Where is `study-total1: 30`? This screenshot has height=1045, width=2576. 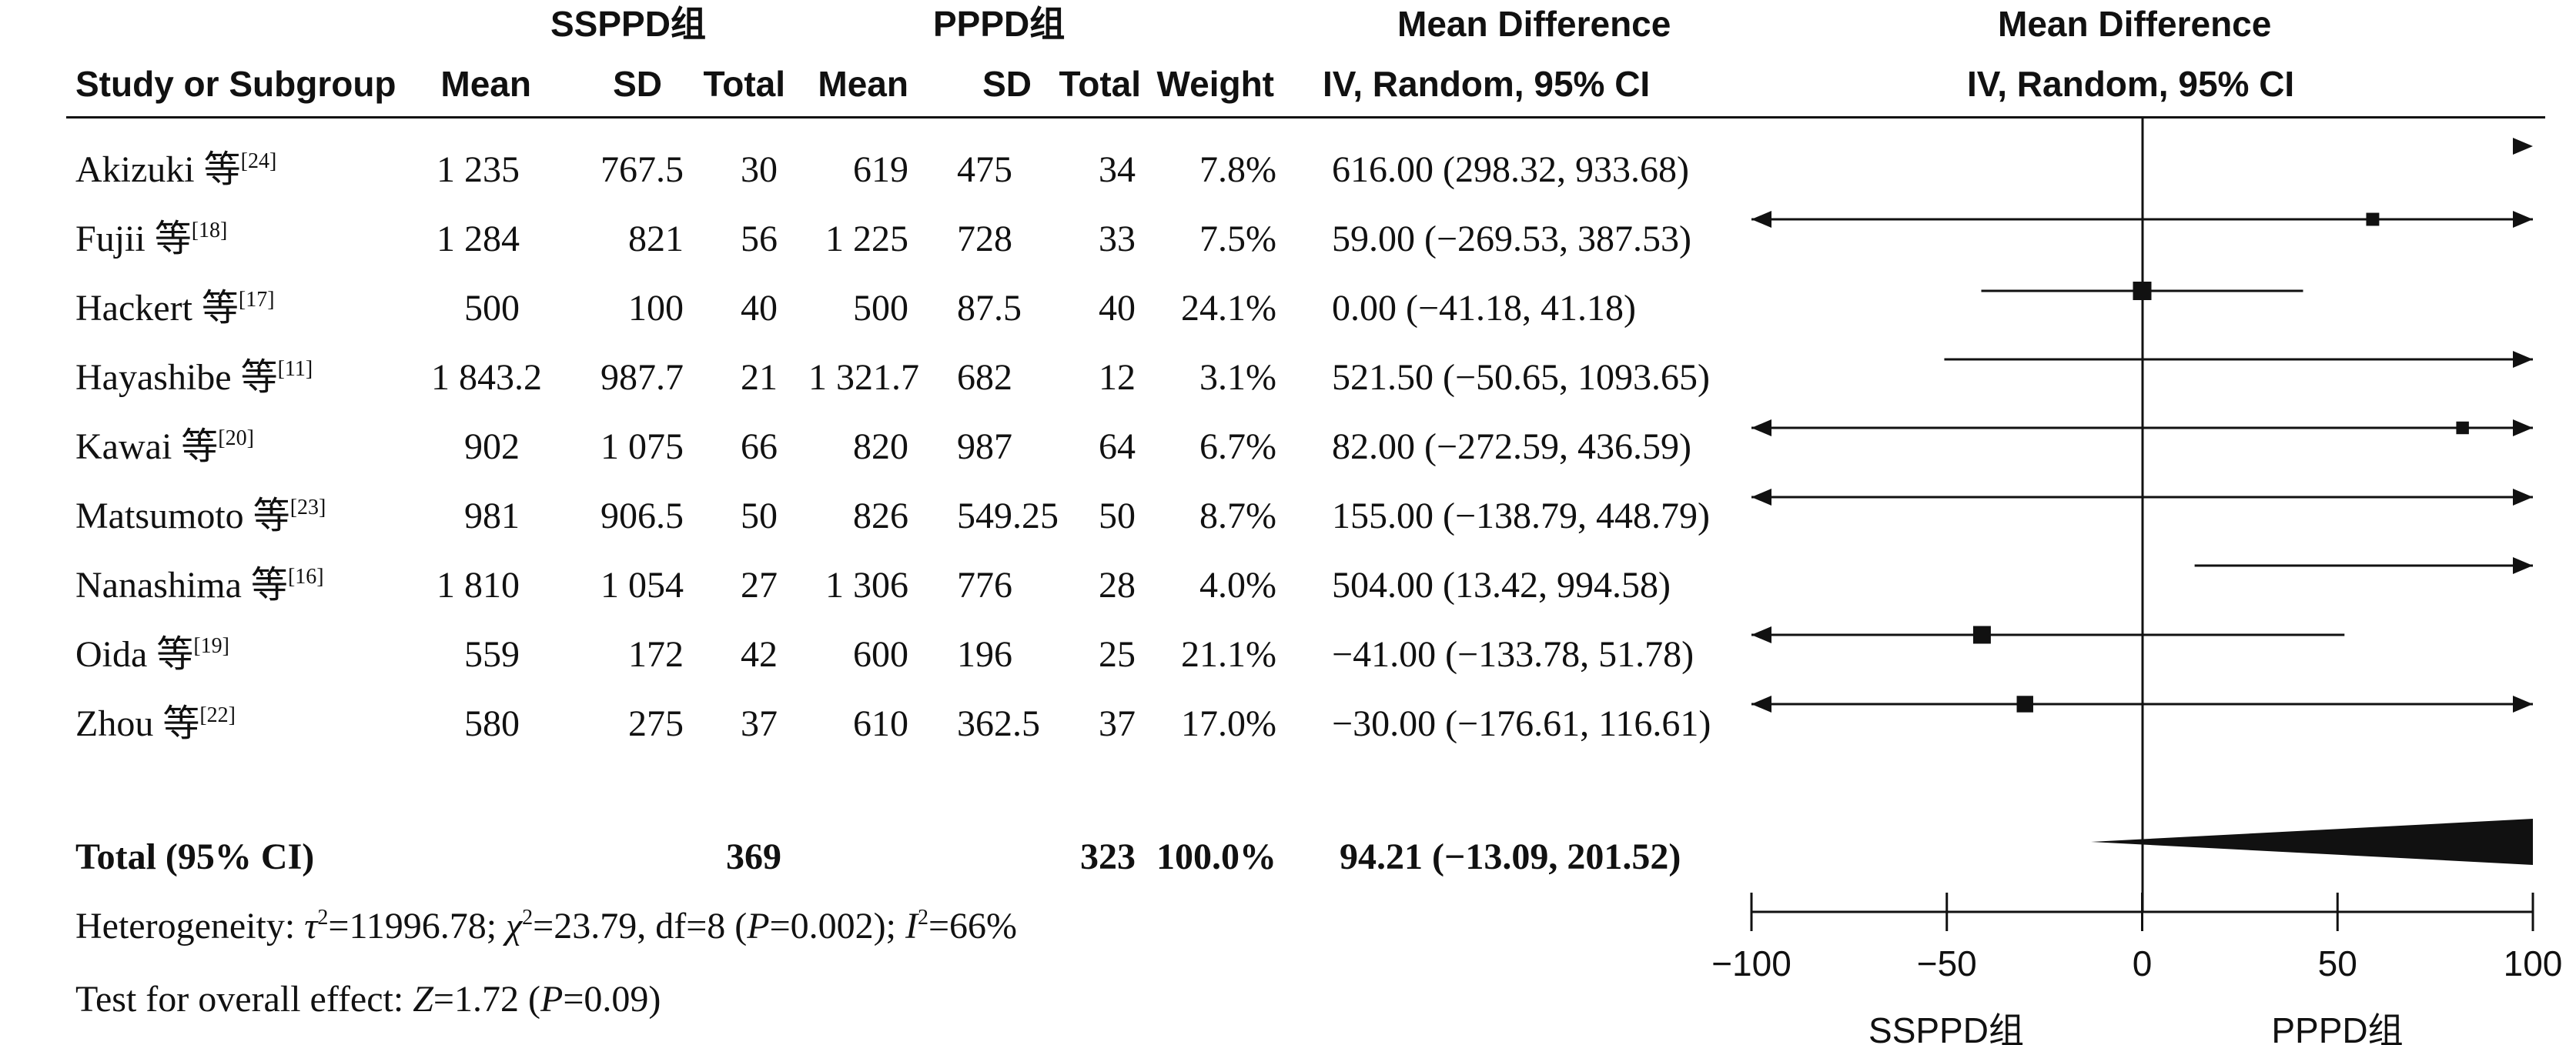 study-total1: 30 is located at coordinates (760, 169).